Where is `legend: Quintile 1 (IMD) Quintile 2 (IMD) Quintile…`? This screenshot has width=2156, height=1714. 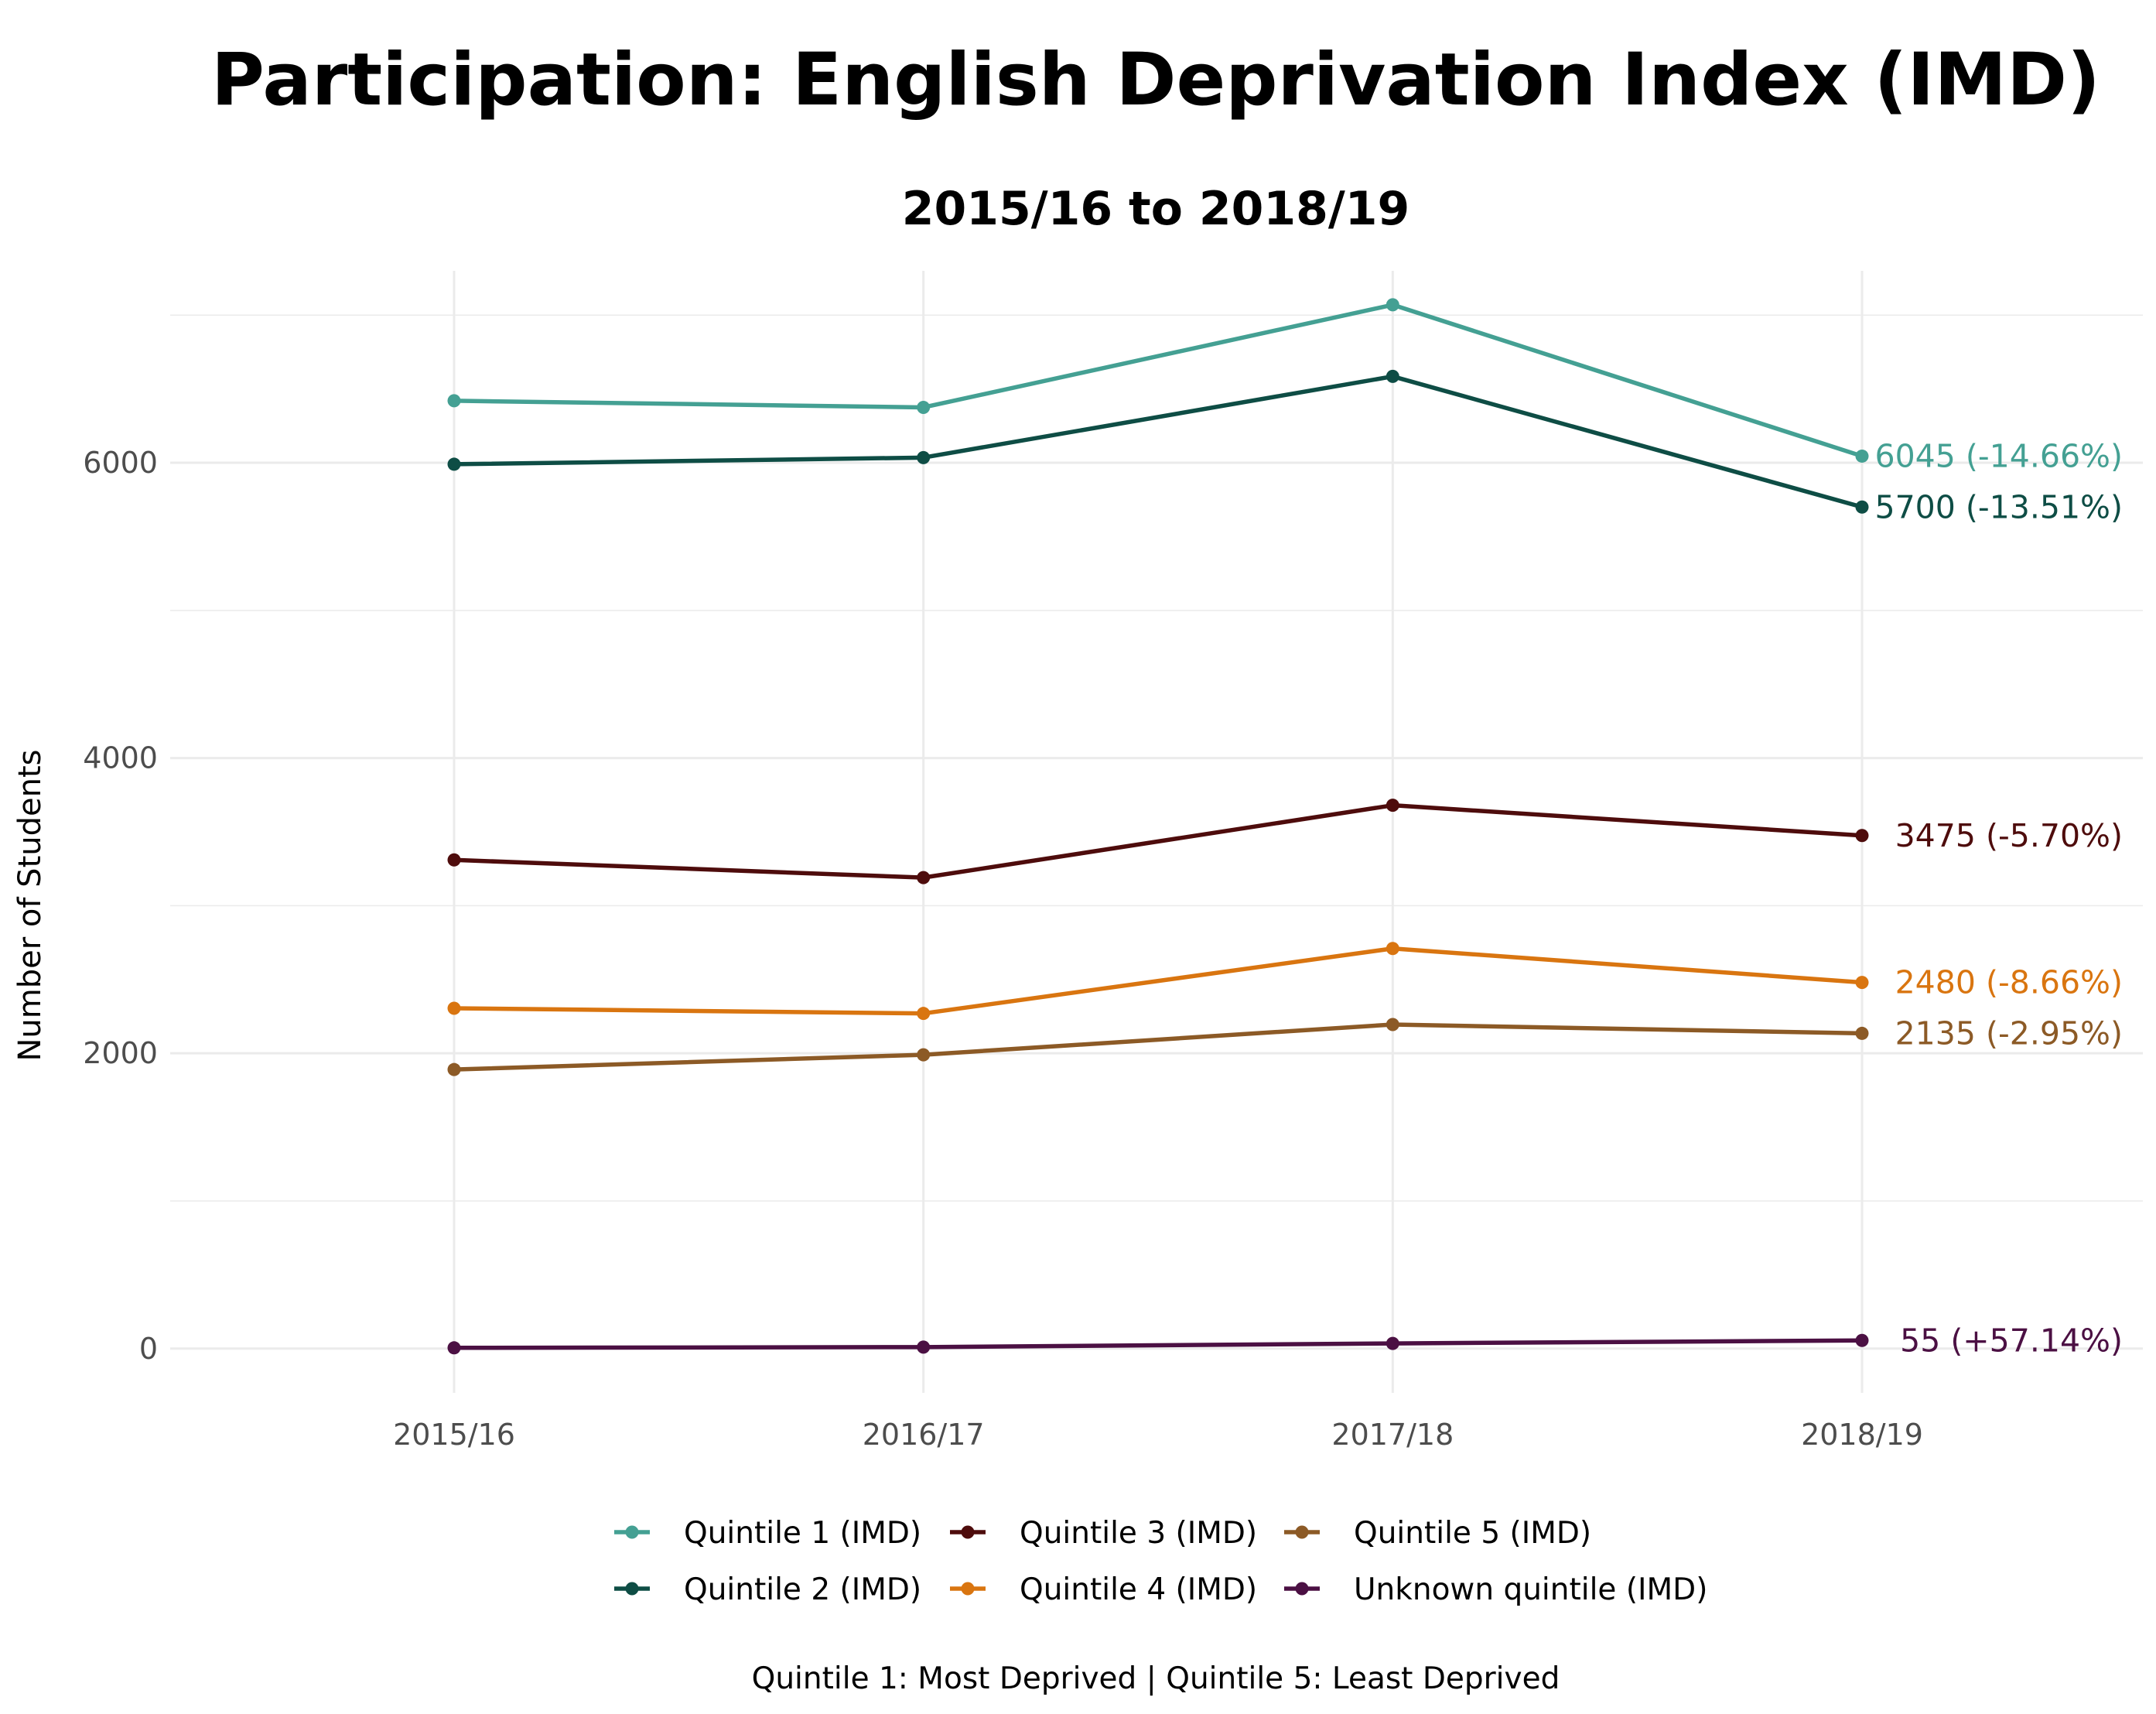
legend: Quintile 1 (IMD) Quintile 2 (IMD) Quintile… is located at coordinates (1160, 1561).